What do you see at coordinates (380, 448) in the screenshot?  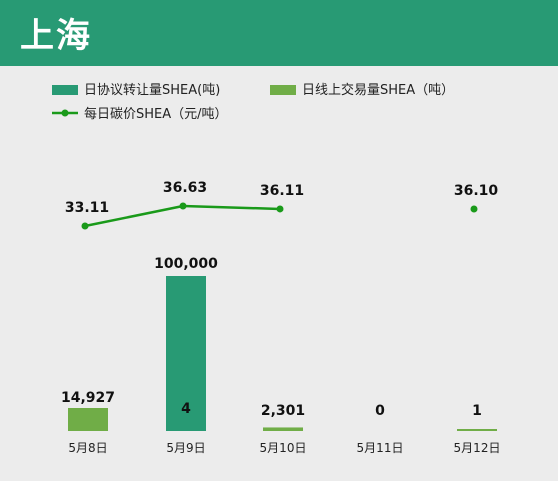 I see `x-tick-label: 5月11日` at bounding box center [380, 448].